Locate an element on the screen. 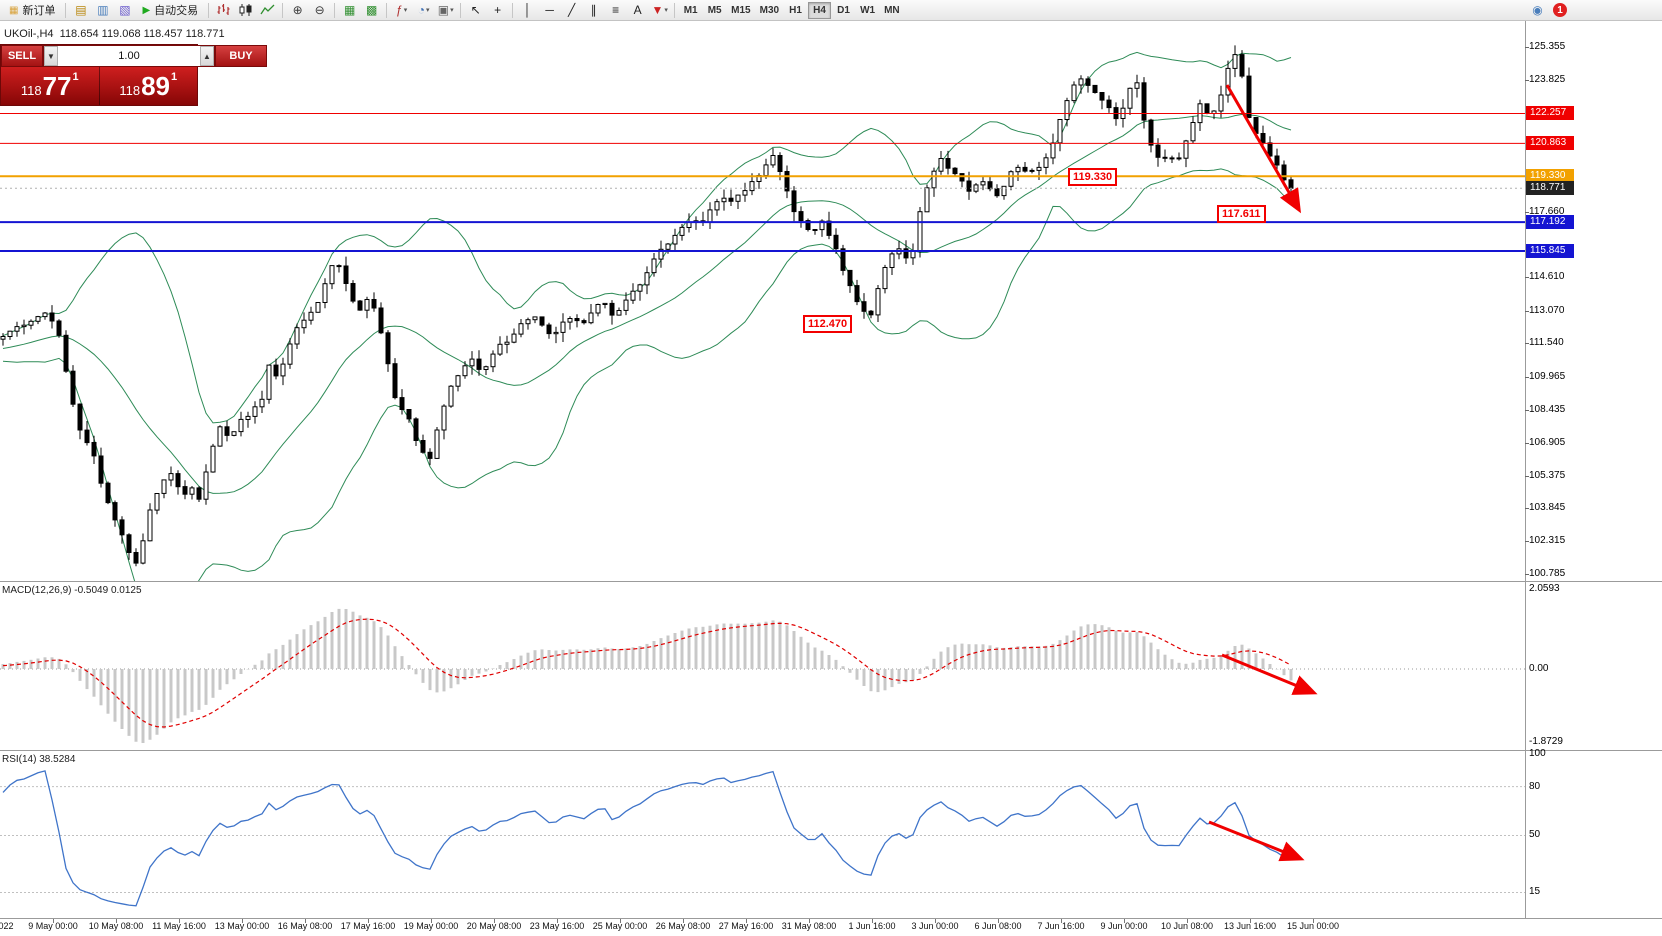  buy-button: BUY is located at coordinates (241, 56).